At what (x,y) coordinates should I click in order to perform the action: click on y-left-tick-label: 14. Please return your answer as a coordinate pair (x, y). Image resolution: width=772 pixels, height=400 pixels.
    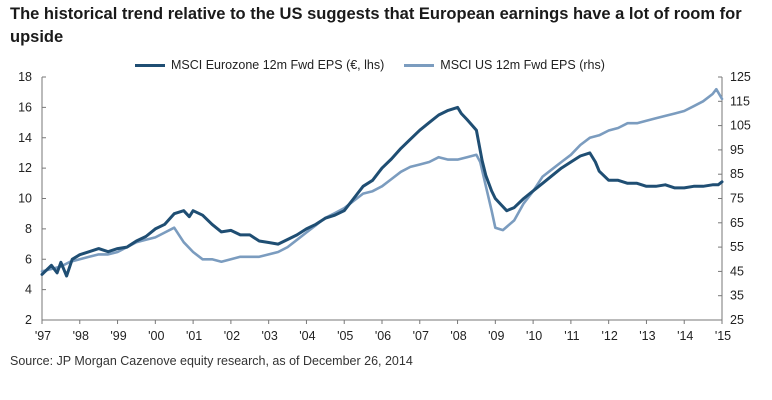
    Looking at the image, I should click on (25, 138).